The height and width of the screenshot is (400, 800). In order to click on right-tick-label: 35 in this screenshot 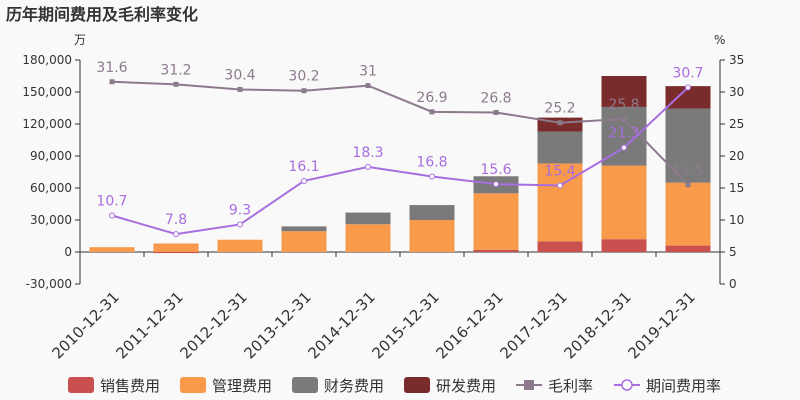, I will do `click(736, 60)`.